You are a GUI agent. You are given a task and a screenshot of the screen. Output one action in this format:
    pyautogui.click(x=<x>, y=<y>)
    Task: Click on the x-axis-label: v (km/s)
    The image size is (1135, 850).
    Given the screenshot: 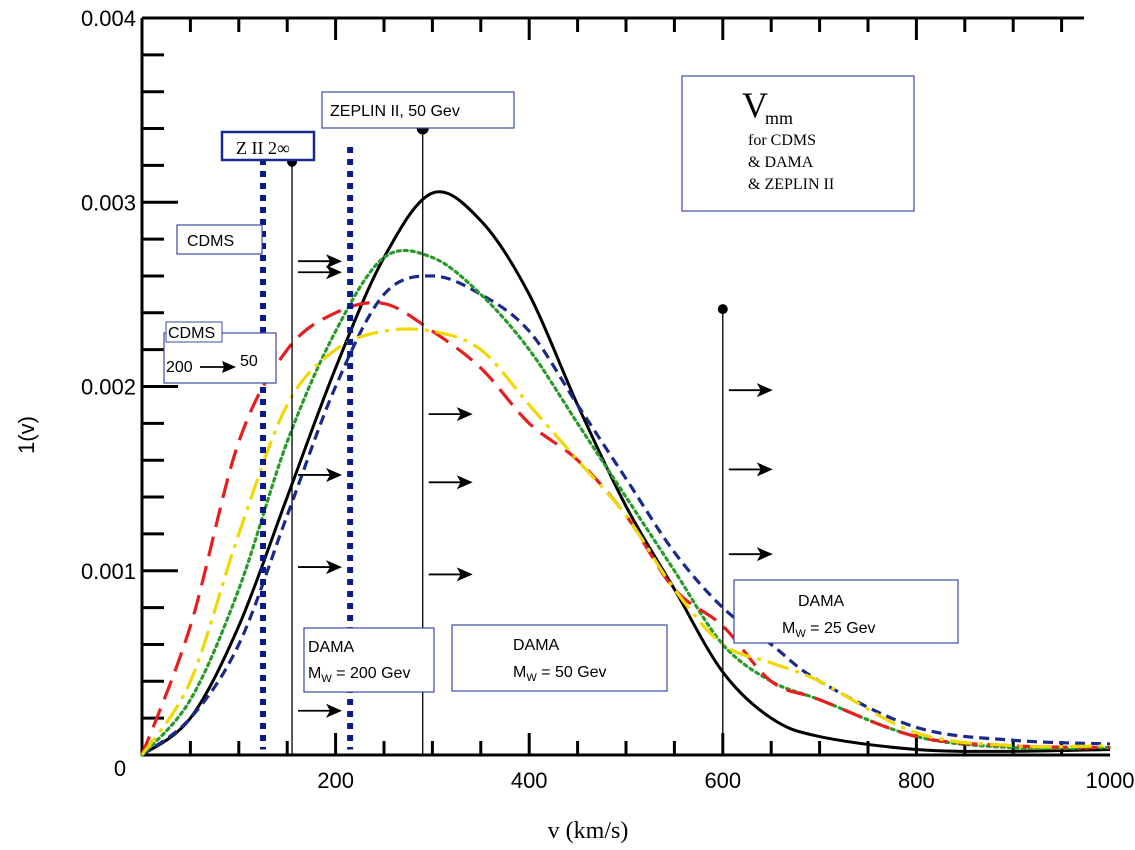 What is the action you would take?
    pyautogui.click(x=588, y=831)
    